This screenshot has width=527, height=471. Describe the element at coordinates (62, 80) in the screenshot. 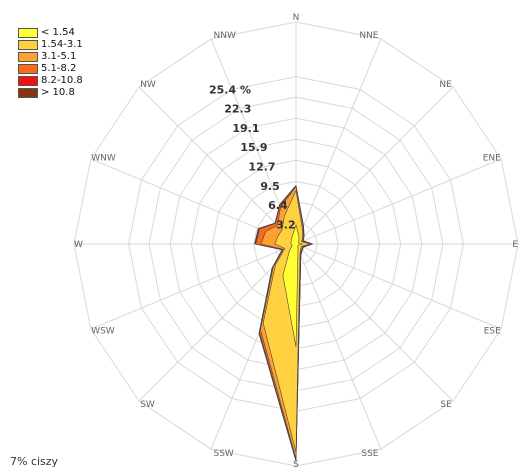

I see `legend-label-5: 8.2-10.8` at that location.